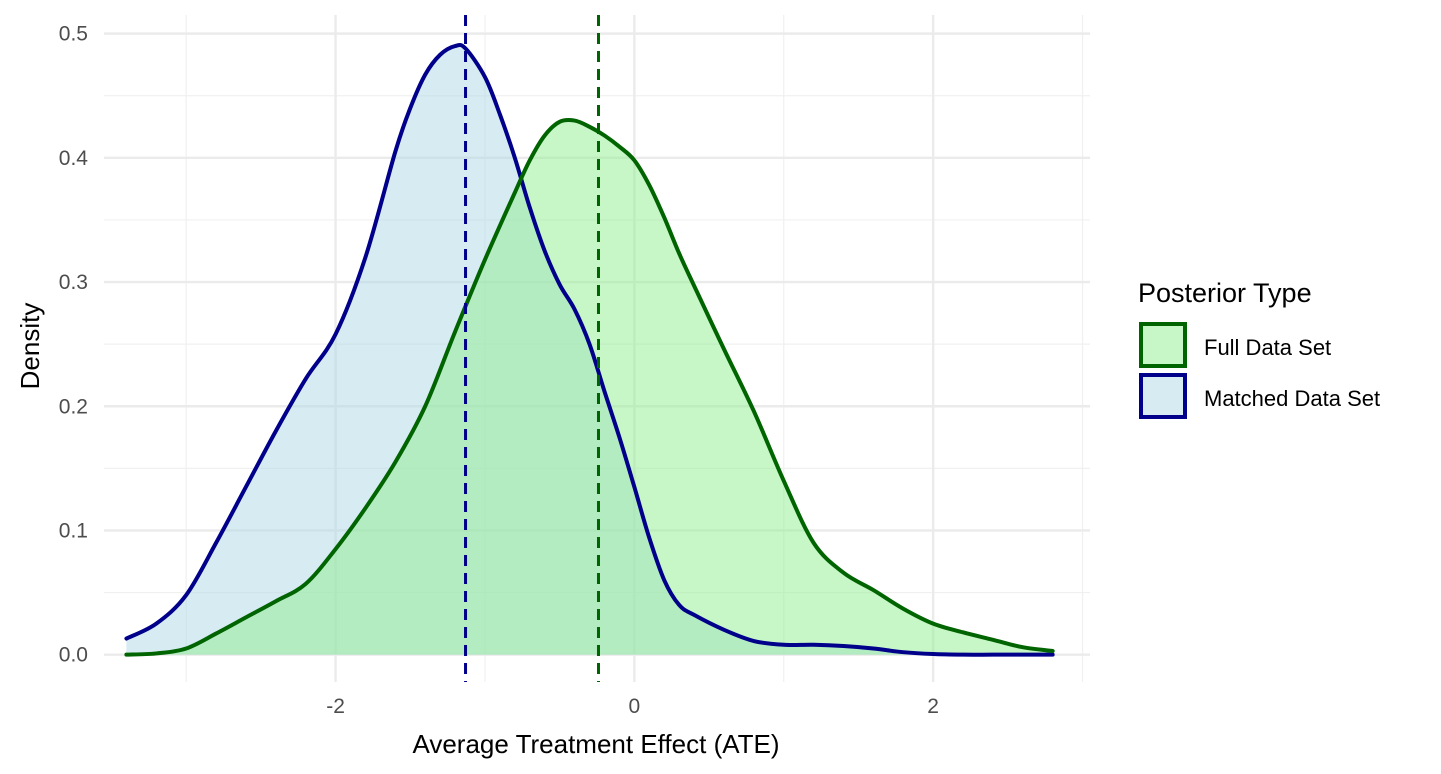  I want to click on y-tick-label: 0.3, so click(73, 282).